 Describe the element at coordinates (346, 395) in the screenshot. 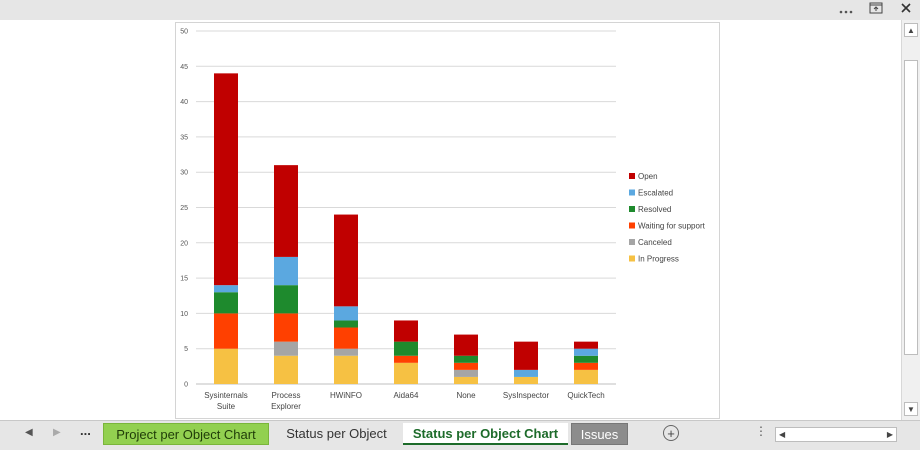

I see `x-tick-label: HWiNFO` at that location.